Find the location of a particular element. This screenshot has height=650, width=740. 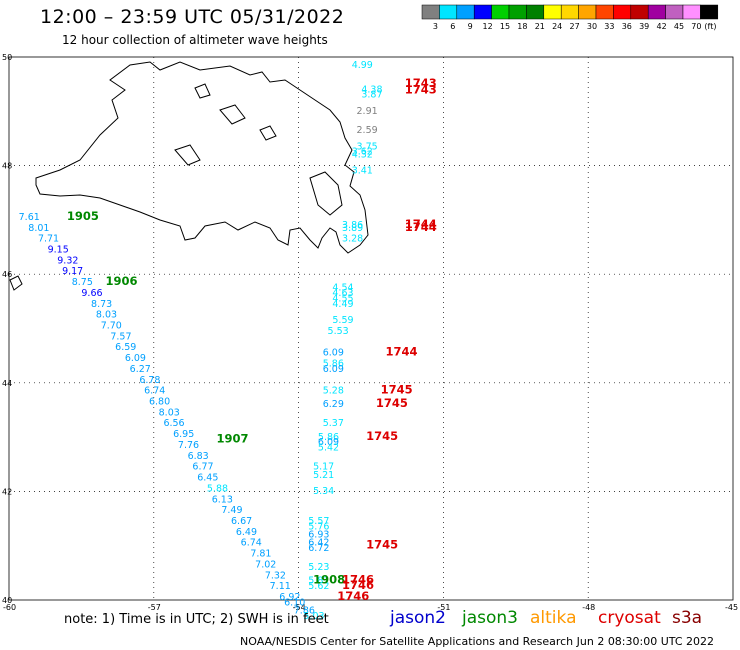

colorbar-tick-label: 9 is located at coordinates (470, 26).